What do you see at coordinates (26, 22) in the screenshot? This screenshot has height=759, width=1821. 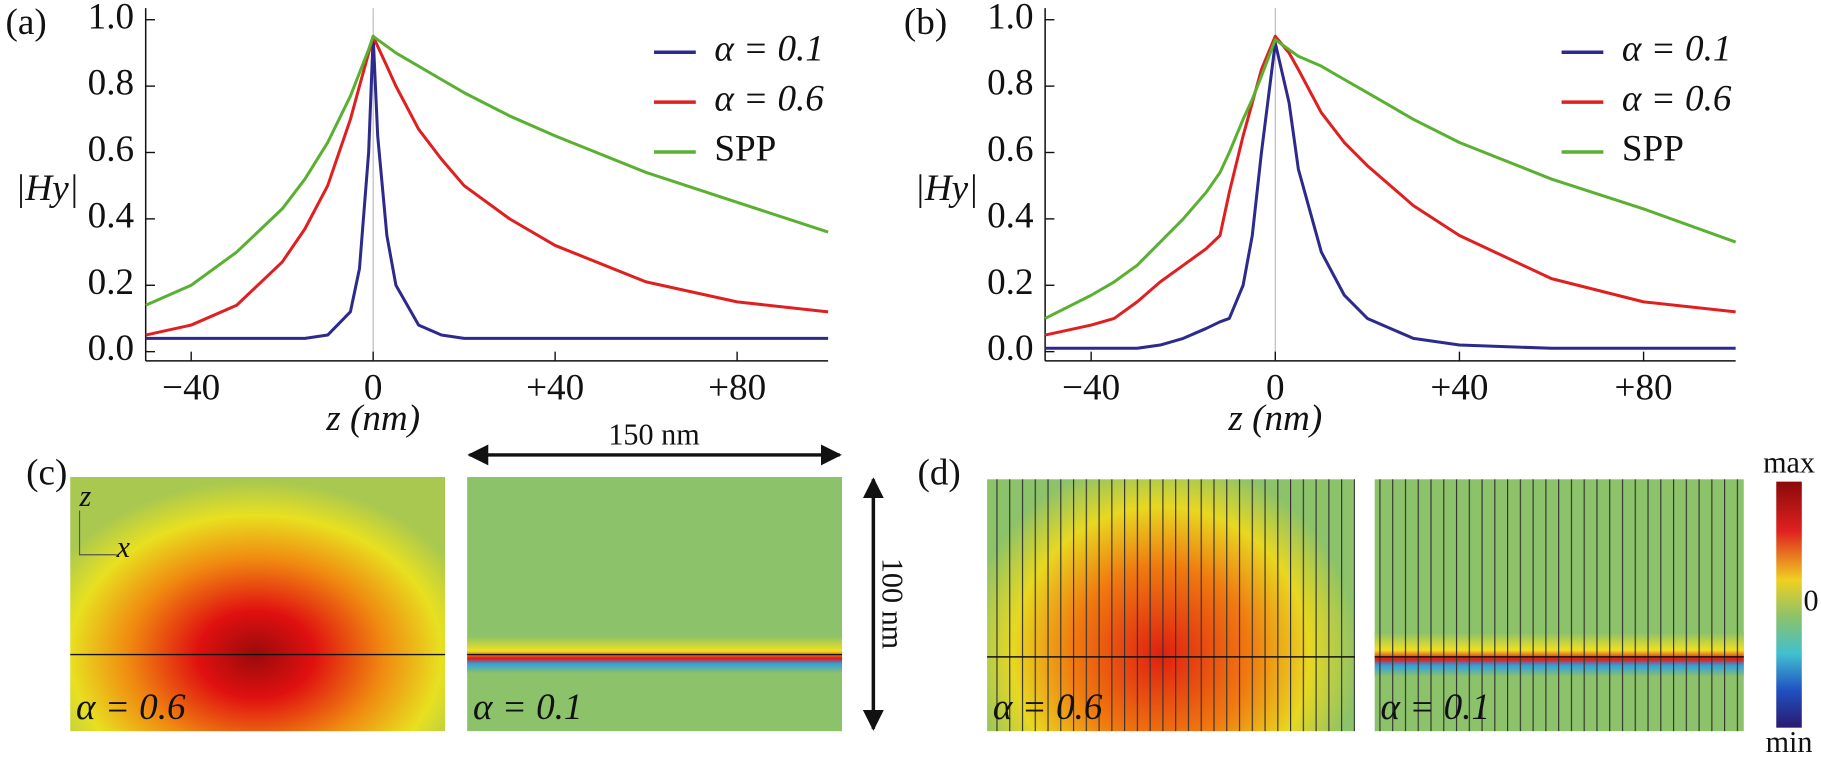 I see `panel-label: (a)` at bounding box center [26, 22].